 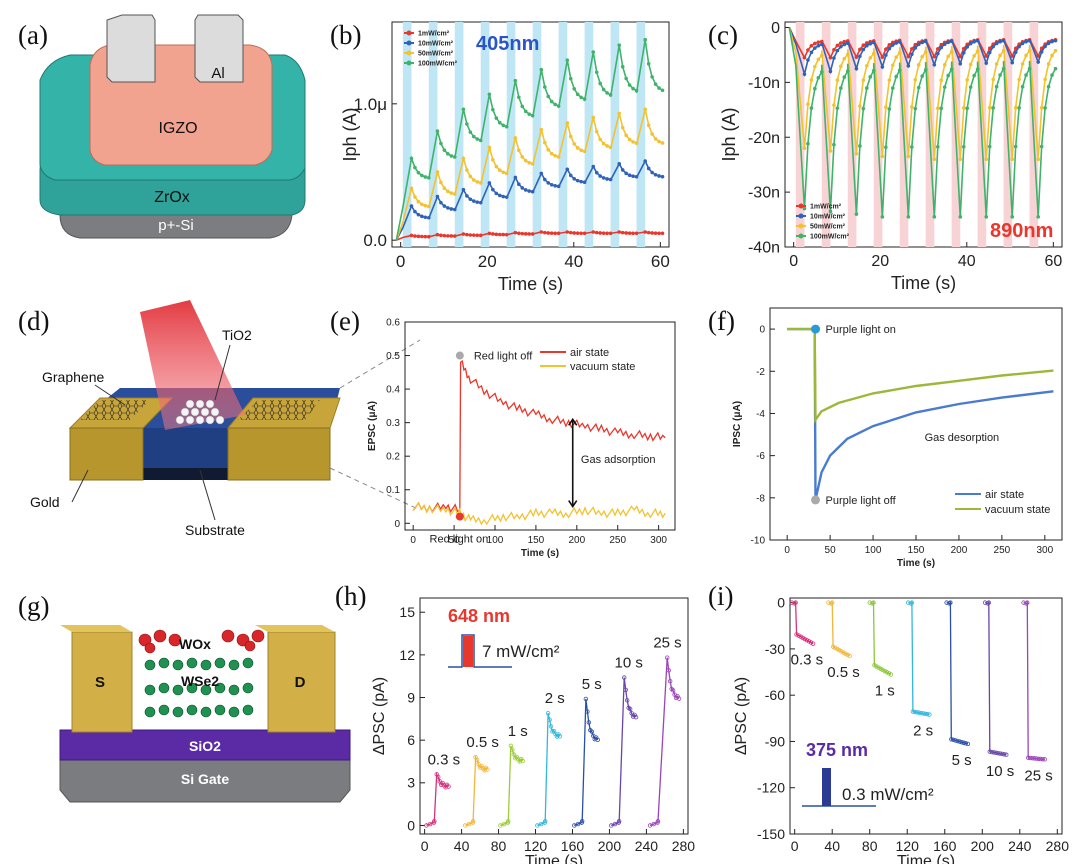 I want to click on x-tick-label: 60, so click(x=1053, y=261).